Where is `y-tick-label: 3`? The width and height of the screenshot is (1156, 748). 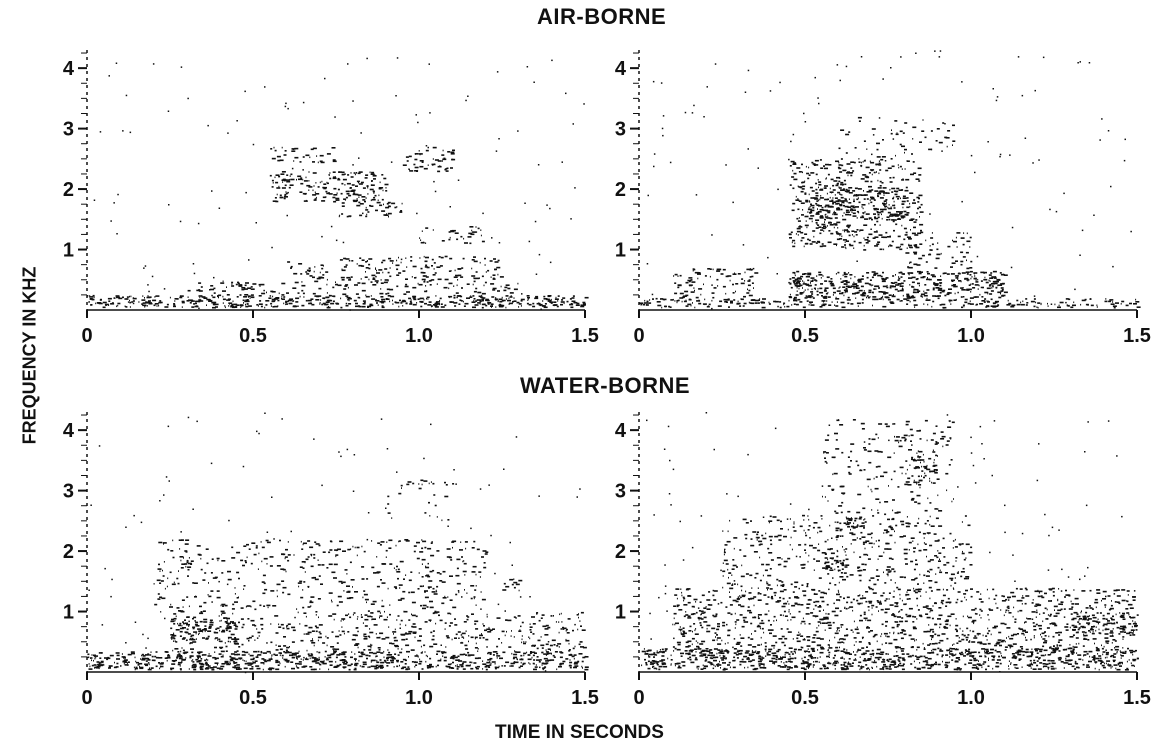
y-tick-label: 3 is located at coordinates (620, 492).